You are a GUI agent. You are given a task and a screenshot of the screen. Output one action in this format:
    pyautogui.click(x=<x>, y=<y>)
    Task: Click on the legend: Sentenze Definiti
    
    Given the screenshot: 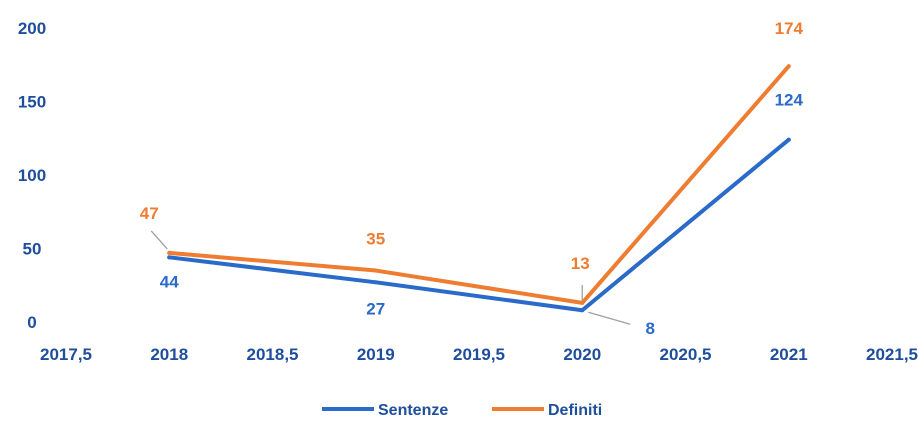 What is the action you would take?
    pyautogui.click(x=462, y=410)
    